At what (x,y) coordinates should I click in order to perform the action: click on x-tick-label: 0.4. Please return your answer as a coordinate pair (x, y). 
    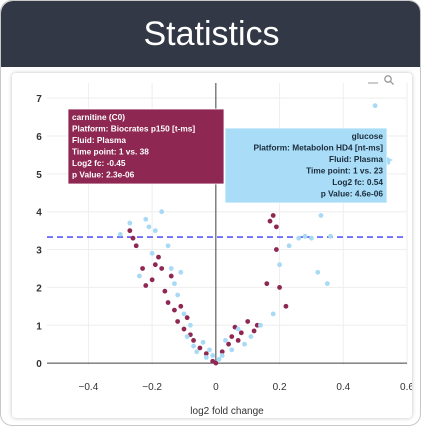
    Looking at the image, I should click on (343, 387).